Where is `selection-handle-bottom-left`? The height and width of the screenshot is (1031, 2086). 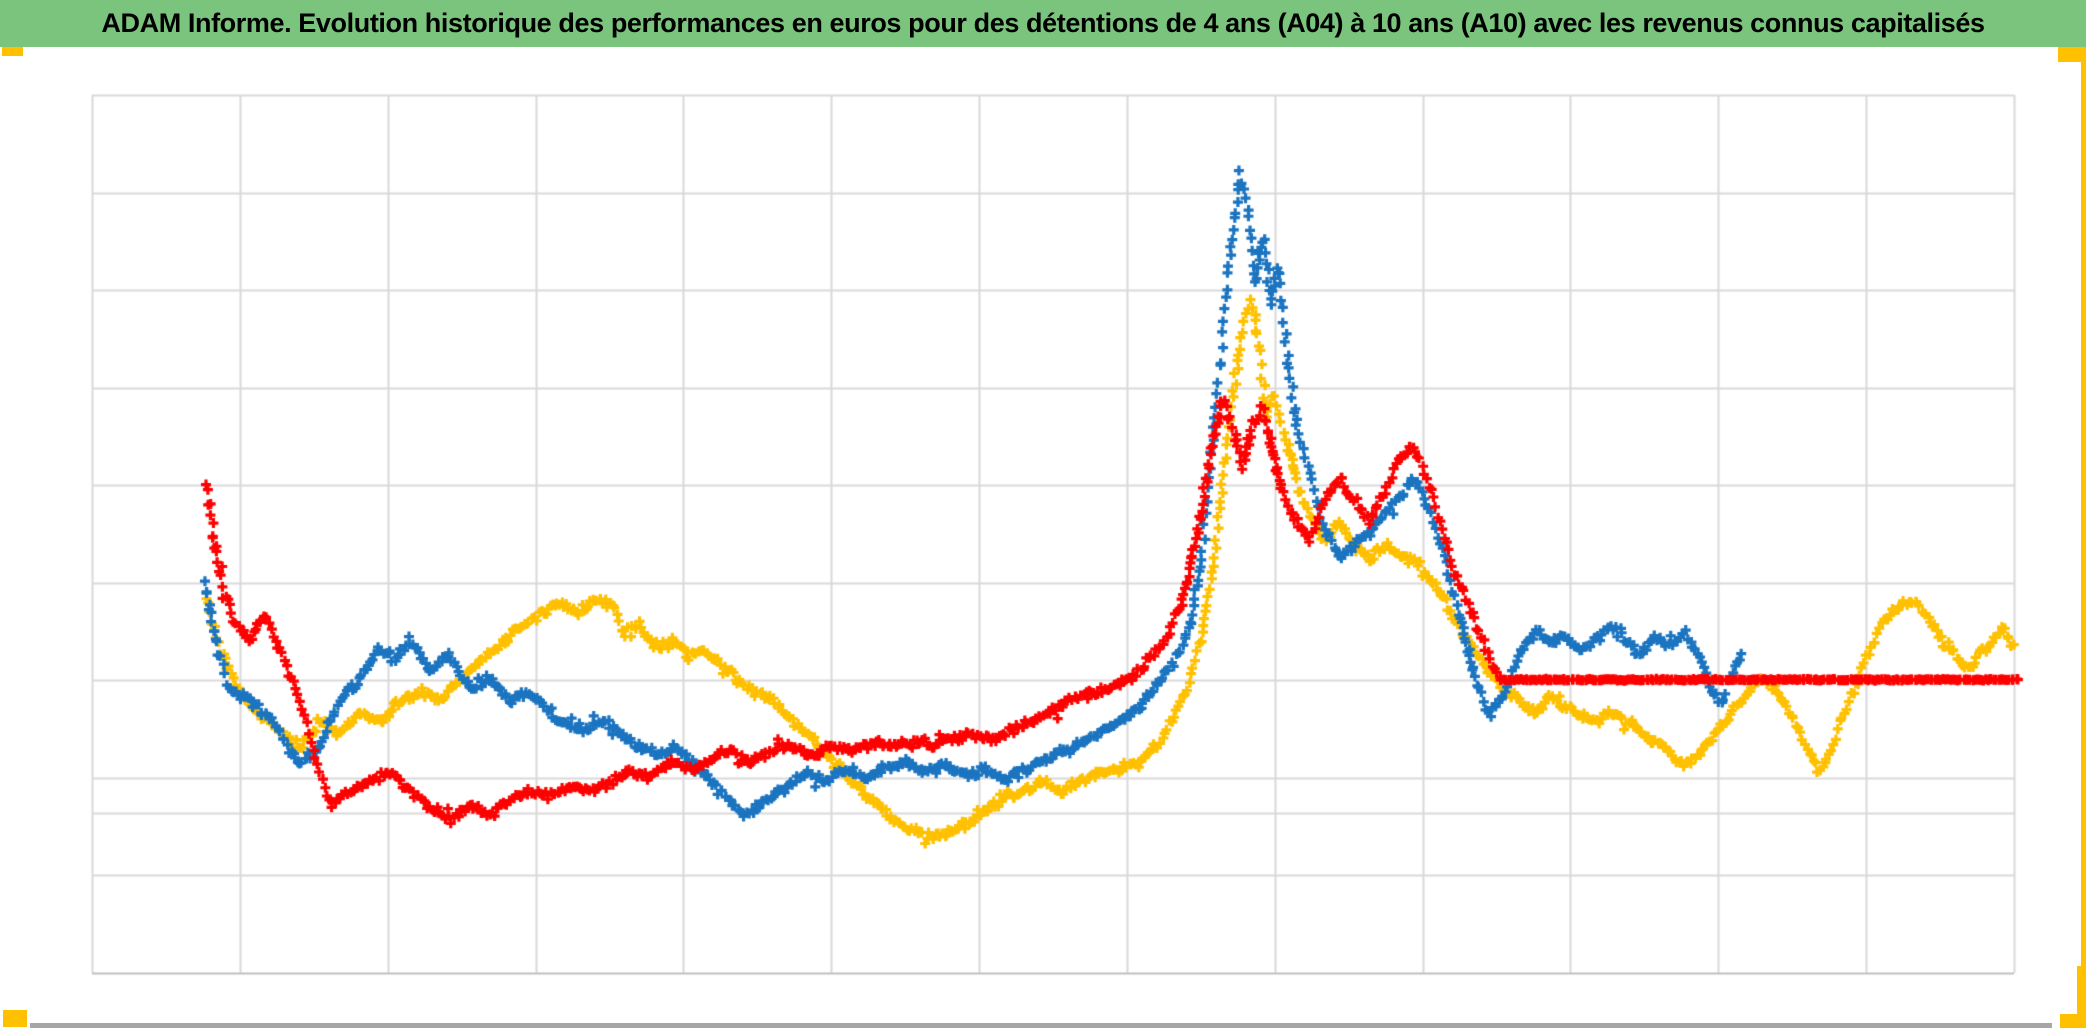 selection-handle-bottom-left is located at coordinates (15, 1018).